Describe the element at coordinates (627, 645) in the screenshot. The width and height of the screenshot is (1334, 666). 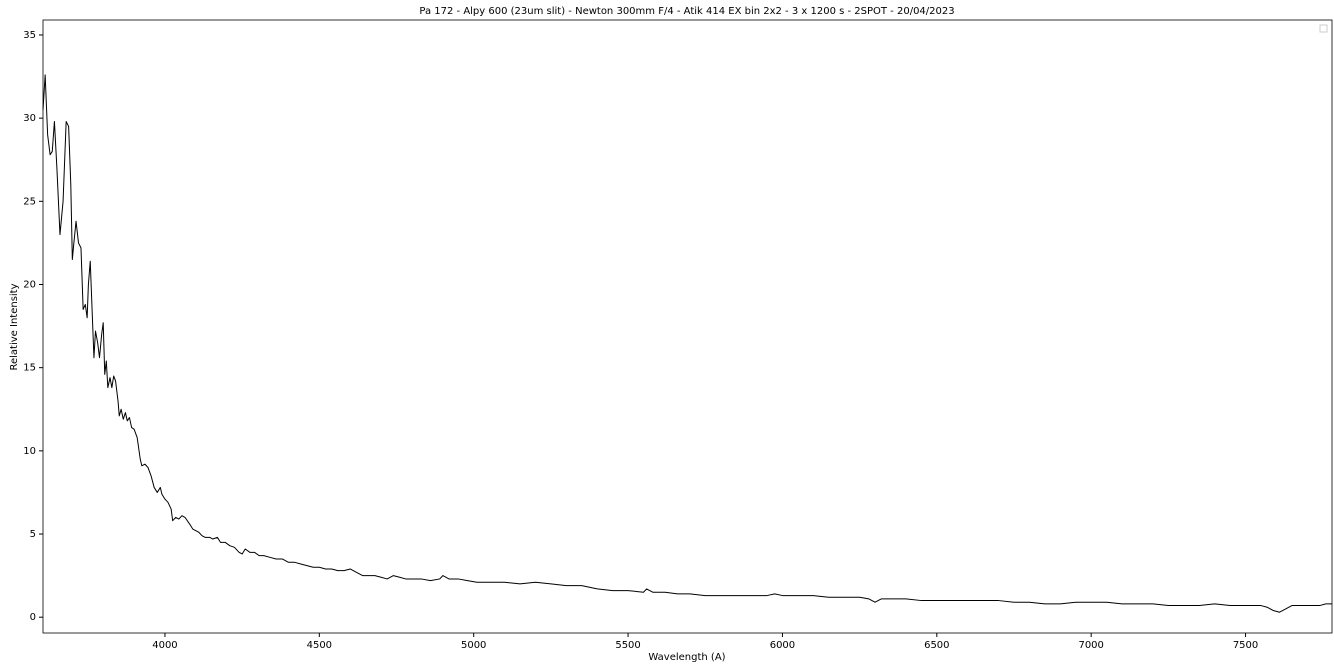
I see `x-tick-label: 5500` at that location.